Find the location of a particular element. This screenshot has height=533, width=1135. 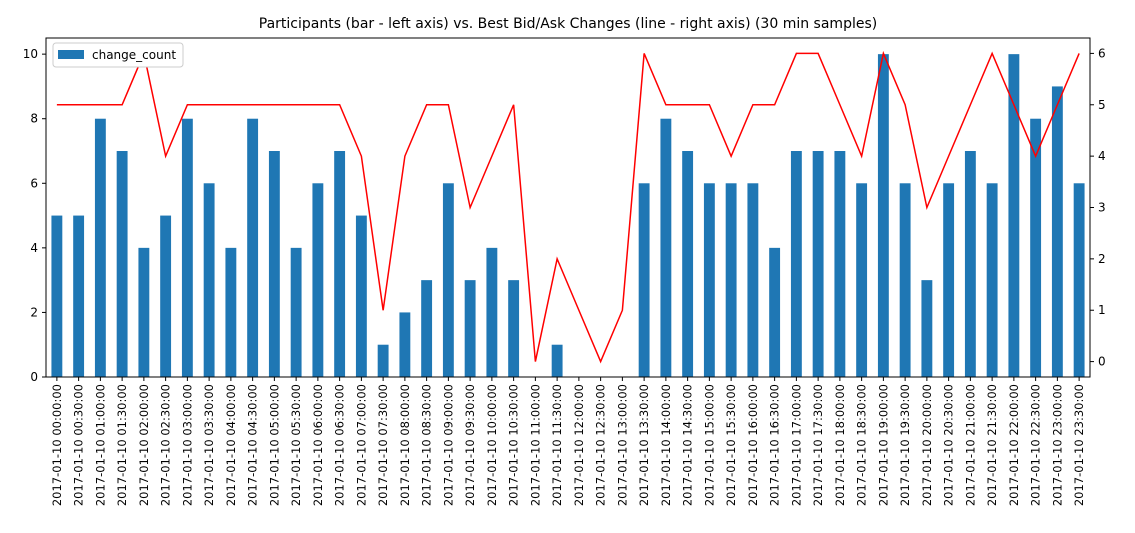

x-tick-label: 2017-01-10 14:00:00 is located at coordinates (666, 445).